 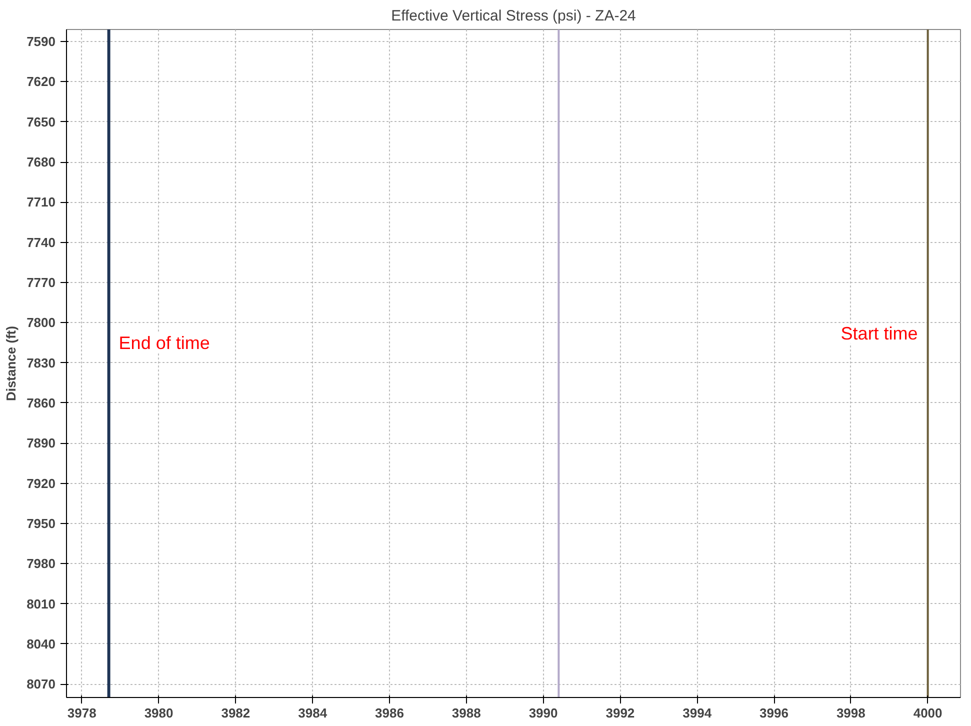 I want to click on y-tick-label: 7950, so click(x=41, y=523).